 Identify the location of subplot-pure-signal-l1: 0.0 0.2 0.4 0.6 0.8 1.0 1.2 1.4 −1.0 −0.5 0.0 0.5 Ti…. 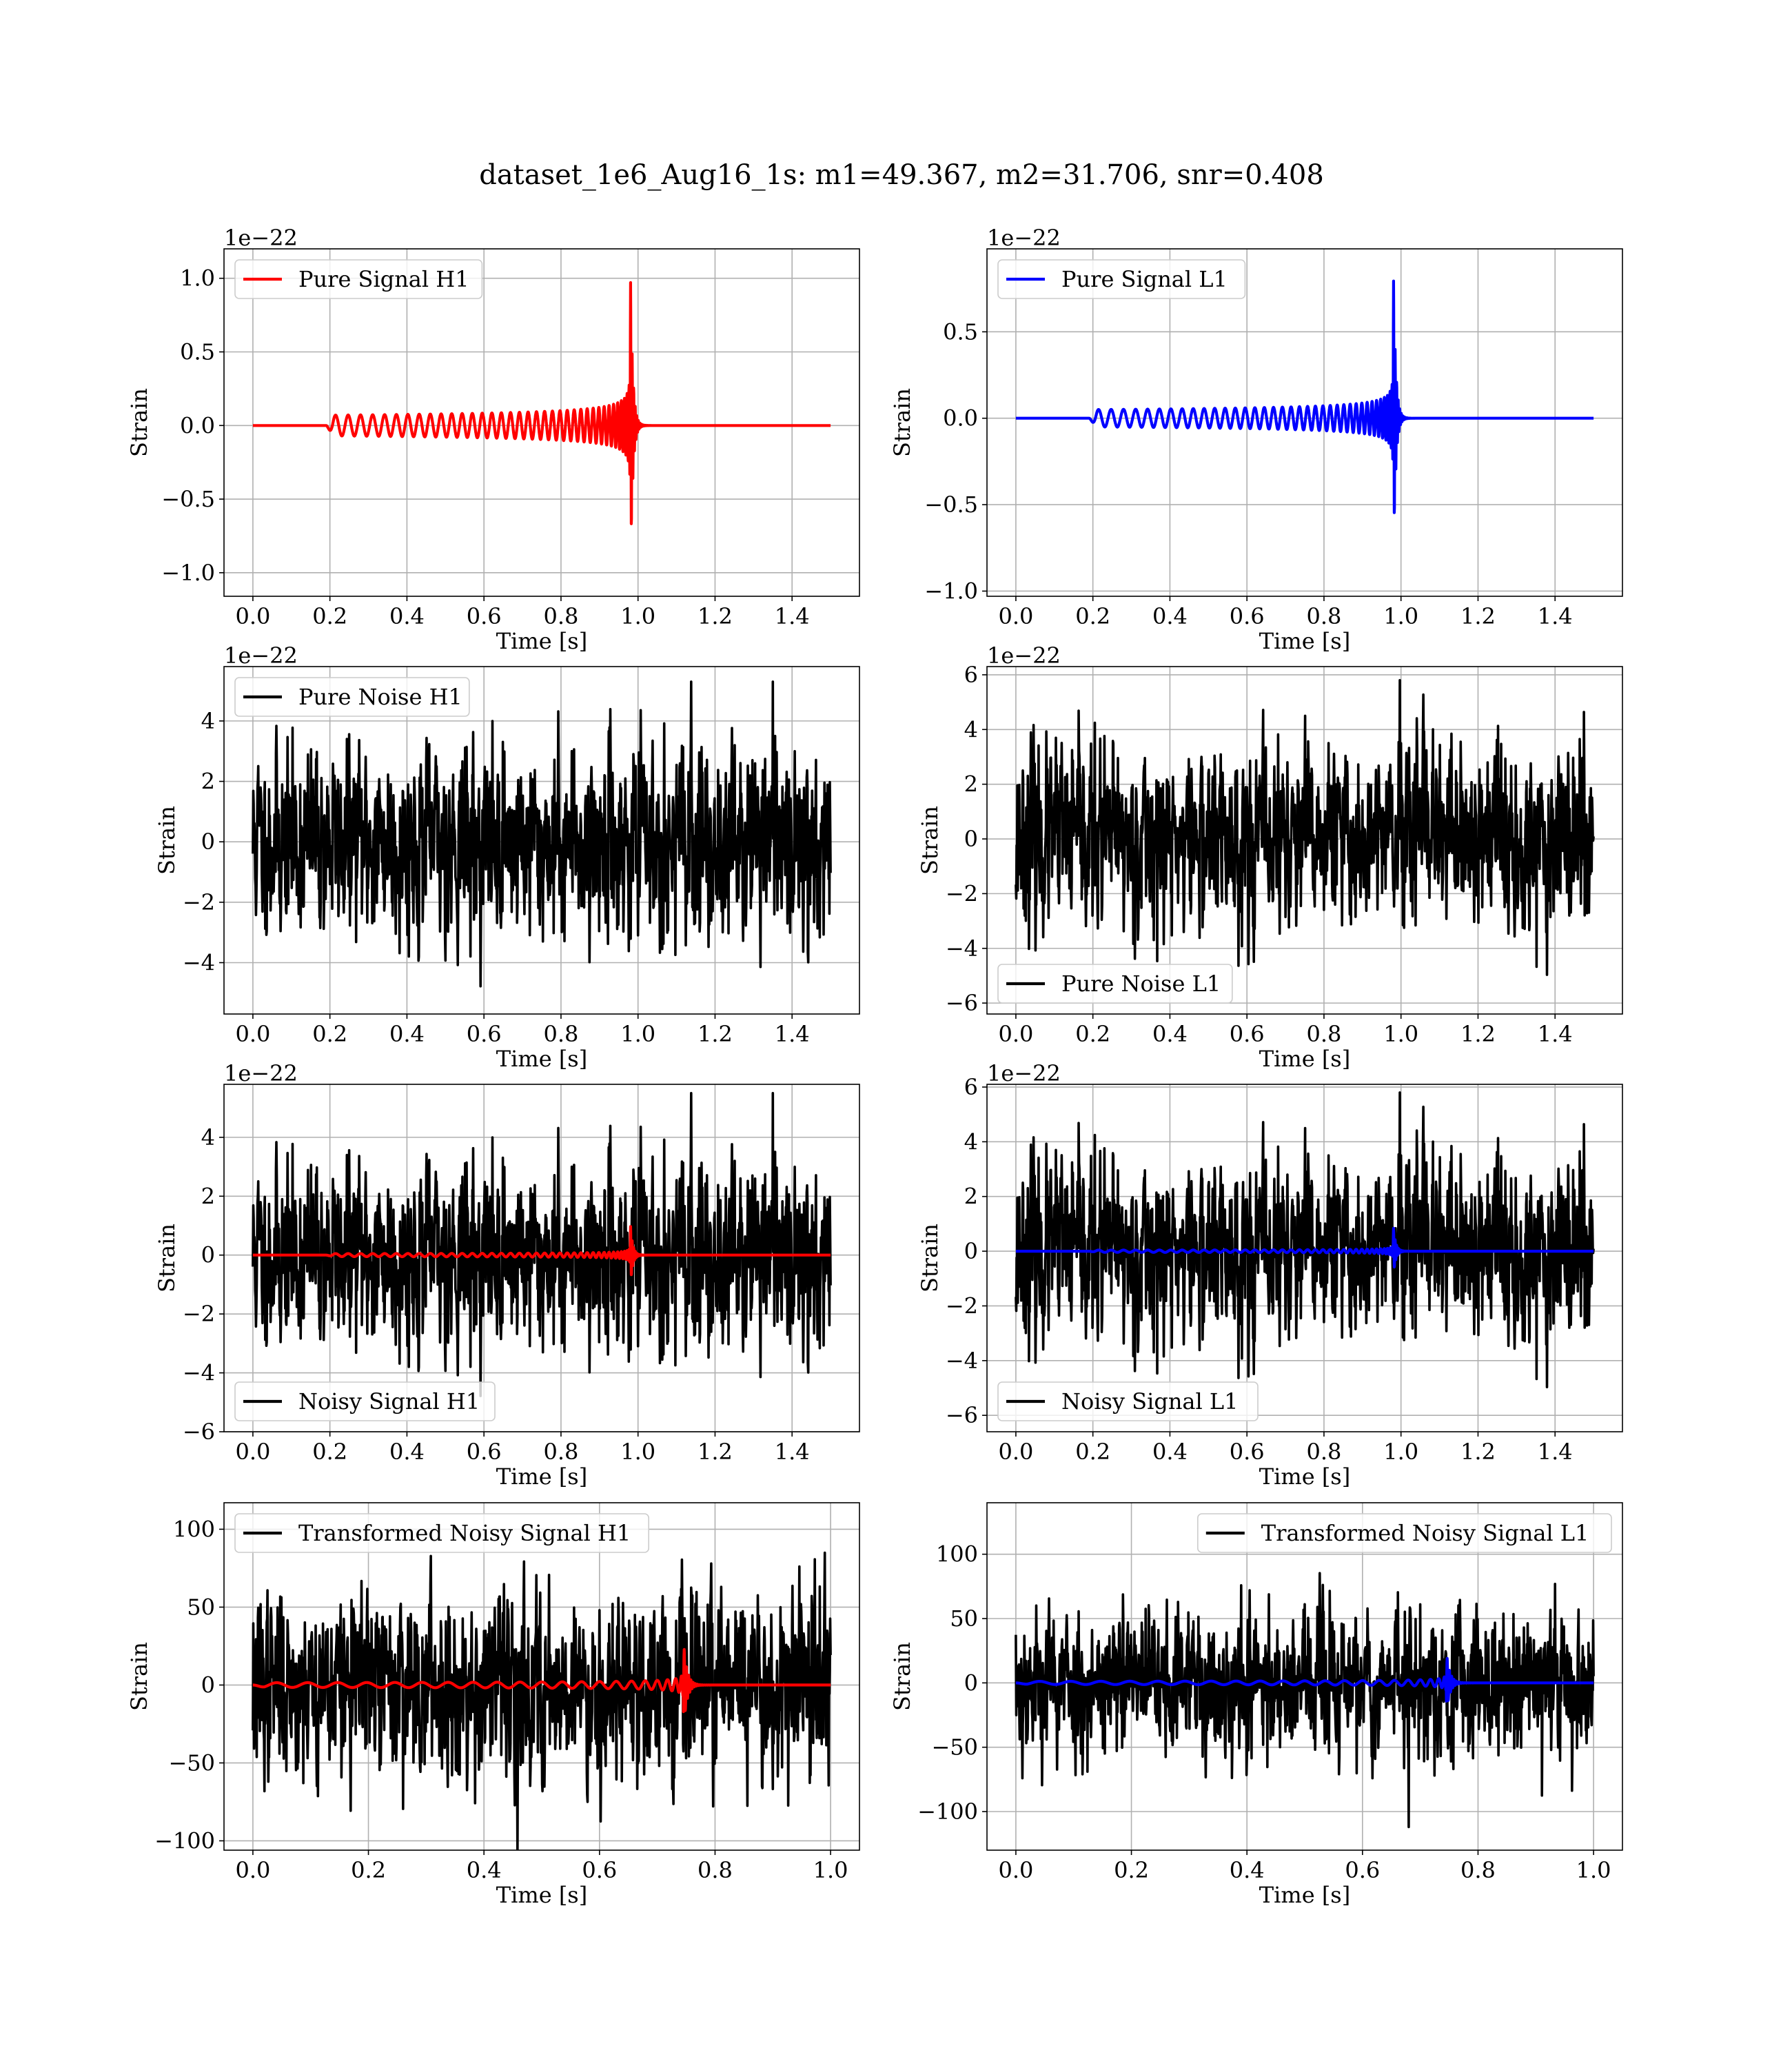
(1256, 440).